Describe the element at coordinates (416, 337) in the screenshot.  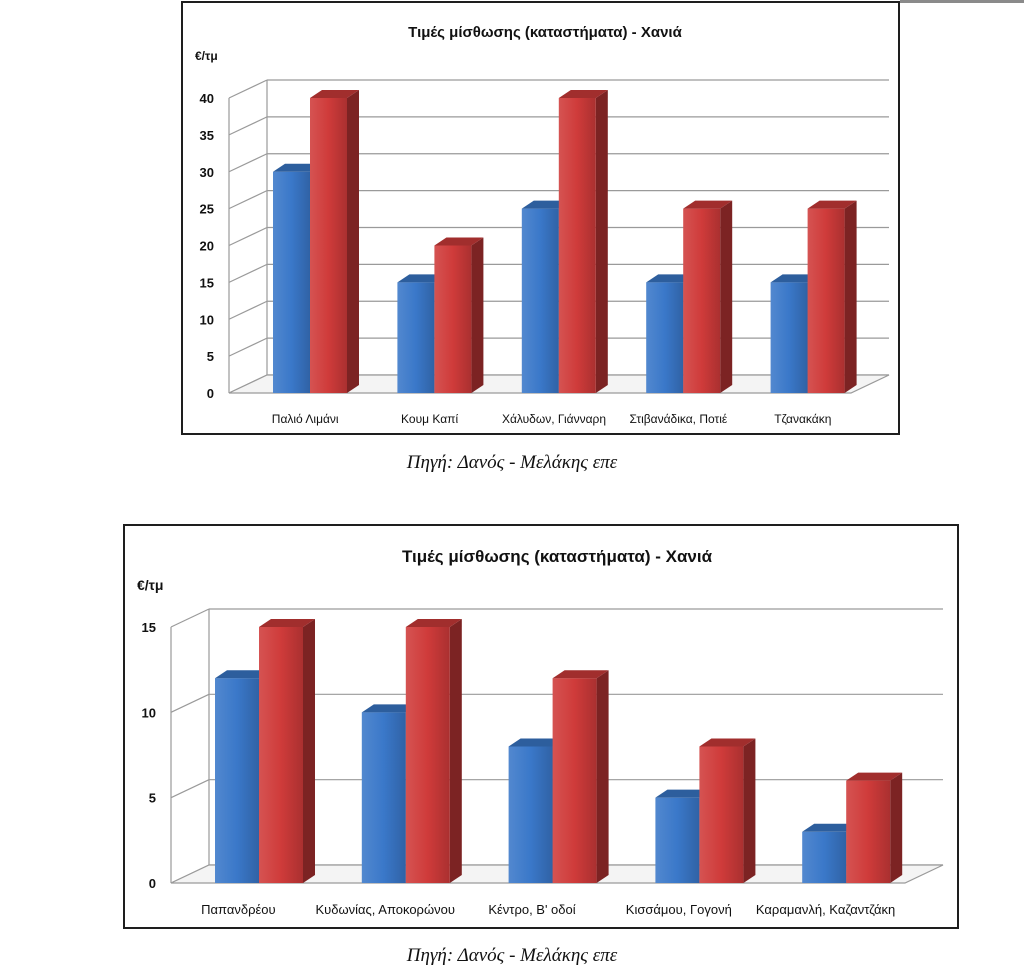
I see `c1-bar-s1-2-front` at that location.